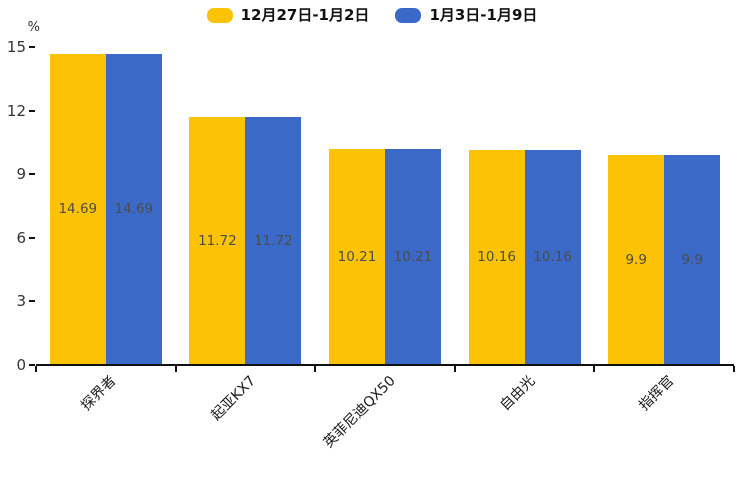  I want to click on bar-1月3日-1月9日-探界者, so click(133, 208).